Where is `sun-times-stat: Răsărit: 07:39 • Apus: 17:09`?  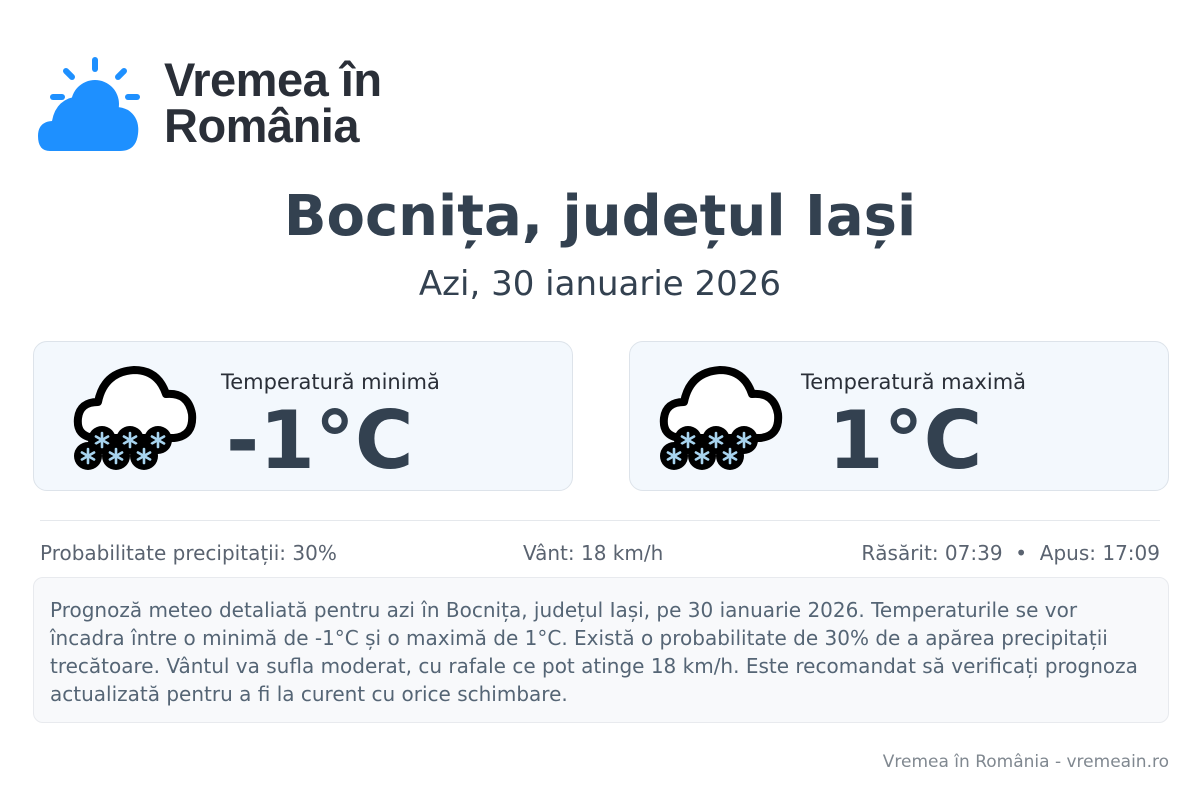 sun-times-stat: Răsărit: 07:39 • Apus: 17:09 is located at coordinates (1010, 553).